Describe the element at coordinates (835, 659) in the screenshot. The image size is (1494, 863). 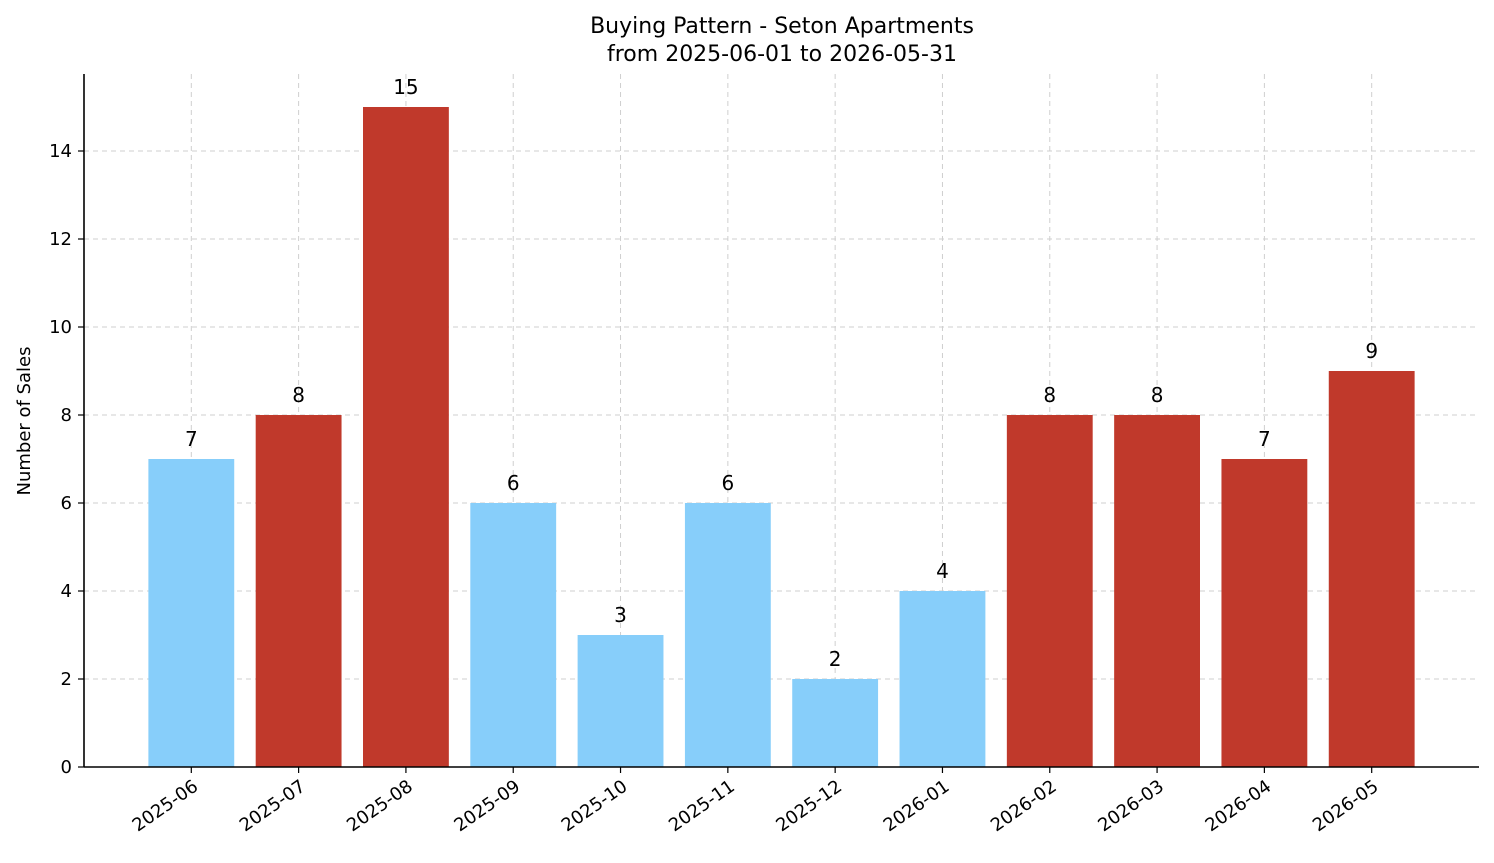
I see `data-label: 2` at that location.